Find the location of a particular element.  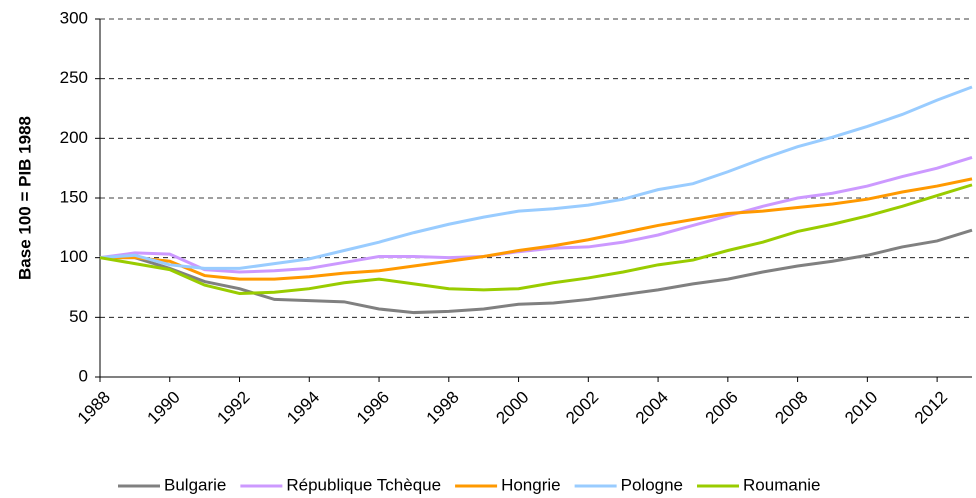

legend-label: Hongrie is located at coordinates (531, 484).